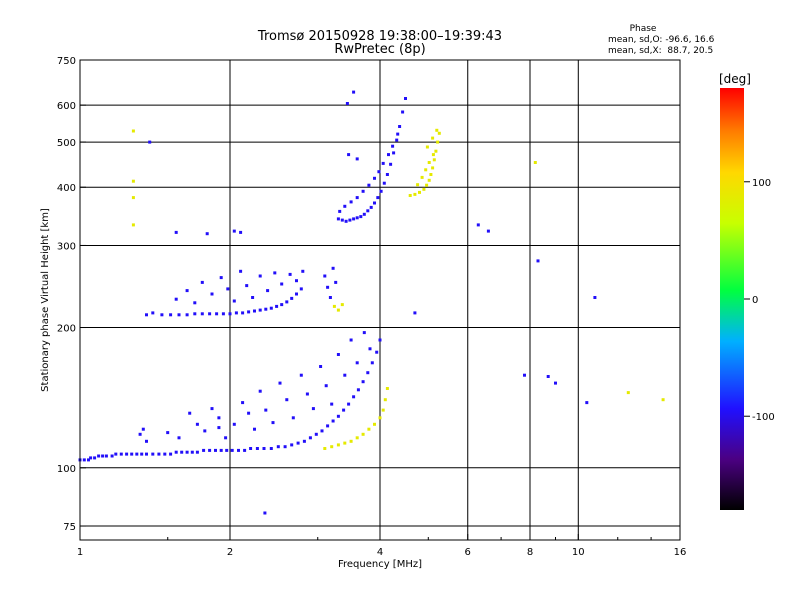 This screenshot has height=600, width=800. What do you see at coordinates (66, 188) in the screenshot?
I see `y-tick-label: 400` at bounding box center [66, 188].